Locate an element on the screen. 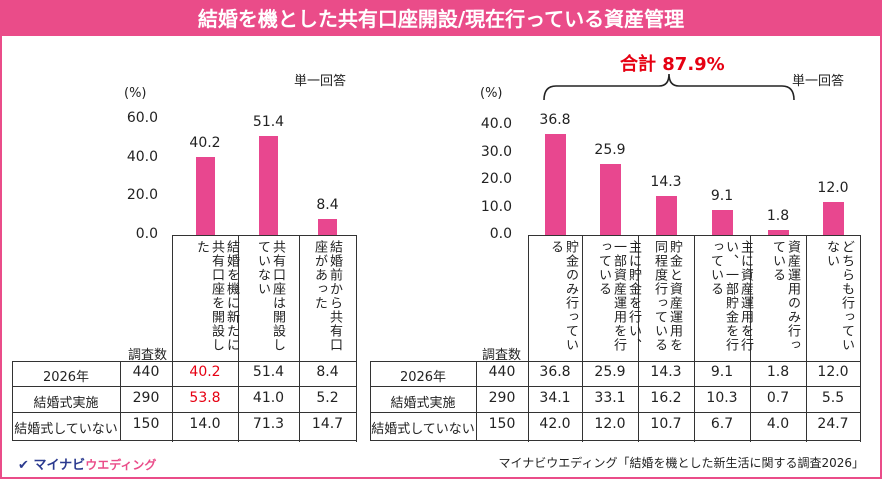  right-table-cell: 34.1 is located at coordinates (555, 398).